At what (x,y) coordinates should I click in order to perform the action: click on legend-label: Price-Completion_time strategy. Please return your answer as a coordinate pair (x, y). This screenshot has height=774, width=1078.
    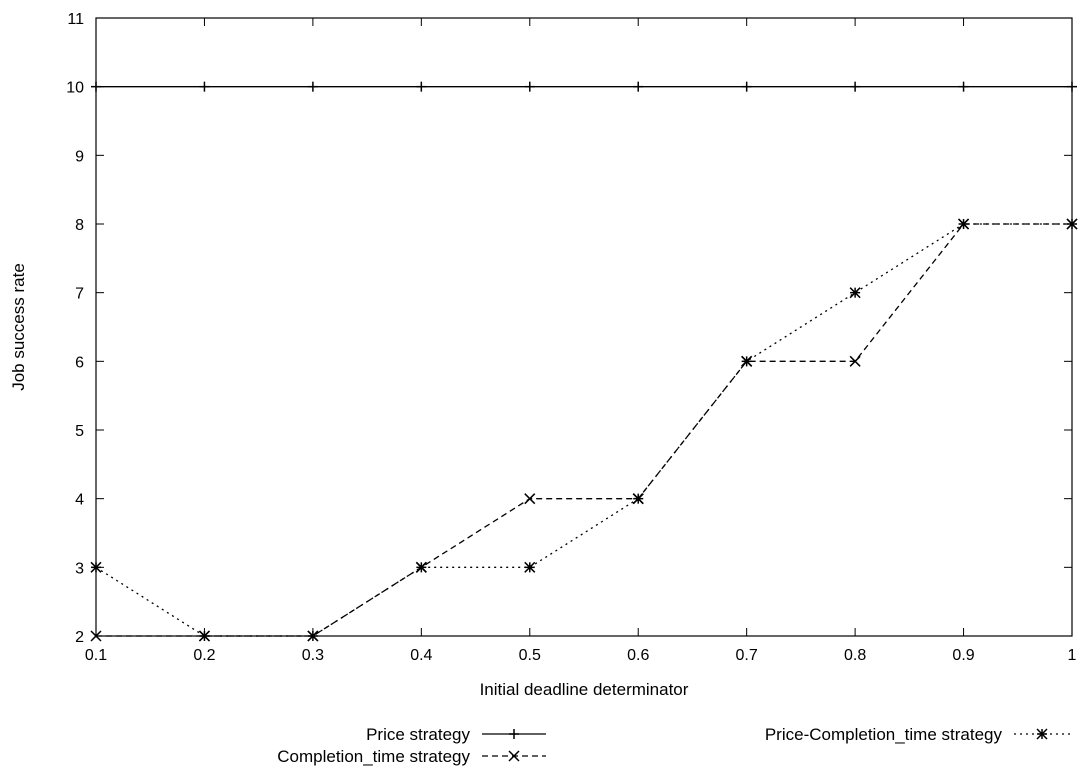
    Looking at the image, I should click on (884, 734).